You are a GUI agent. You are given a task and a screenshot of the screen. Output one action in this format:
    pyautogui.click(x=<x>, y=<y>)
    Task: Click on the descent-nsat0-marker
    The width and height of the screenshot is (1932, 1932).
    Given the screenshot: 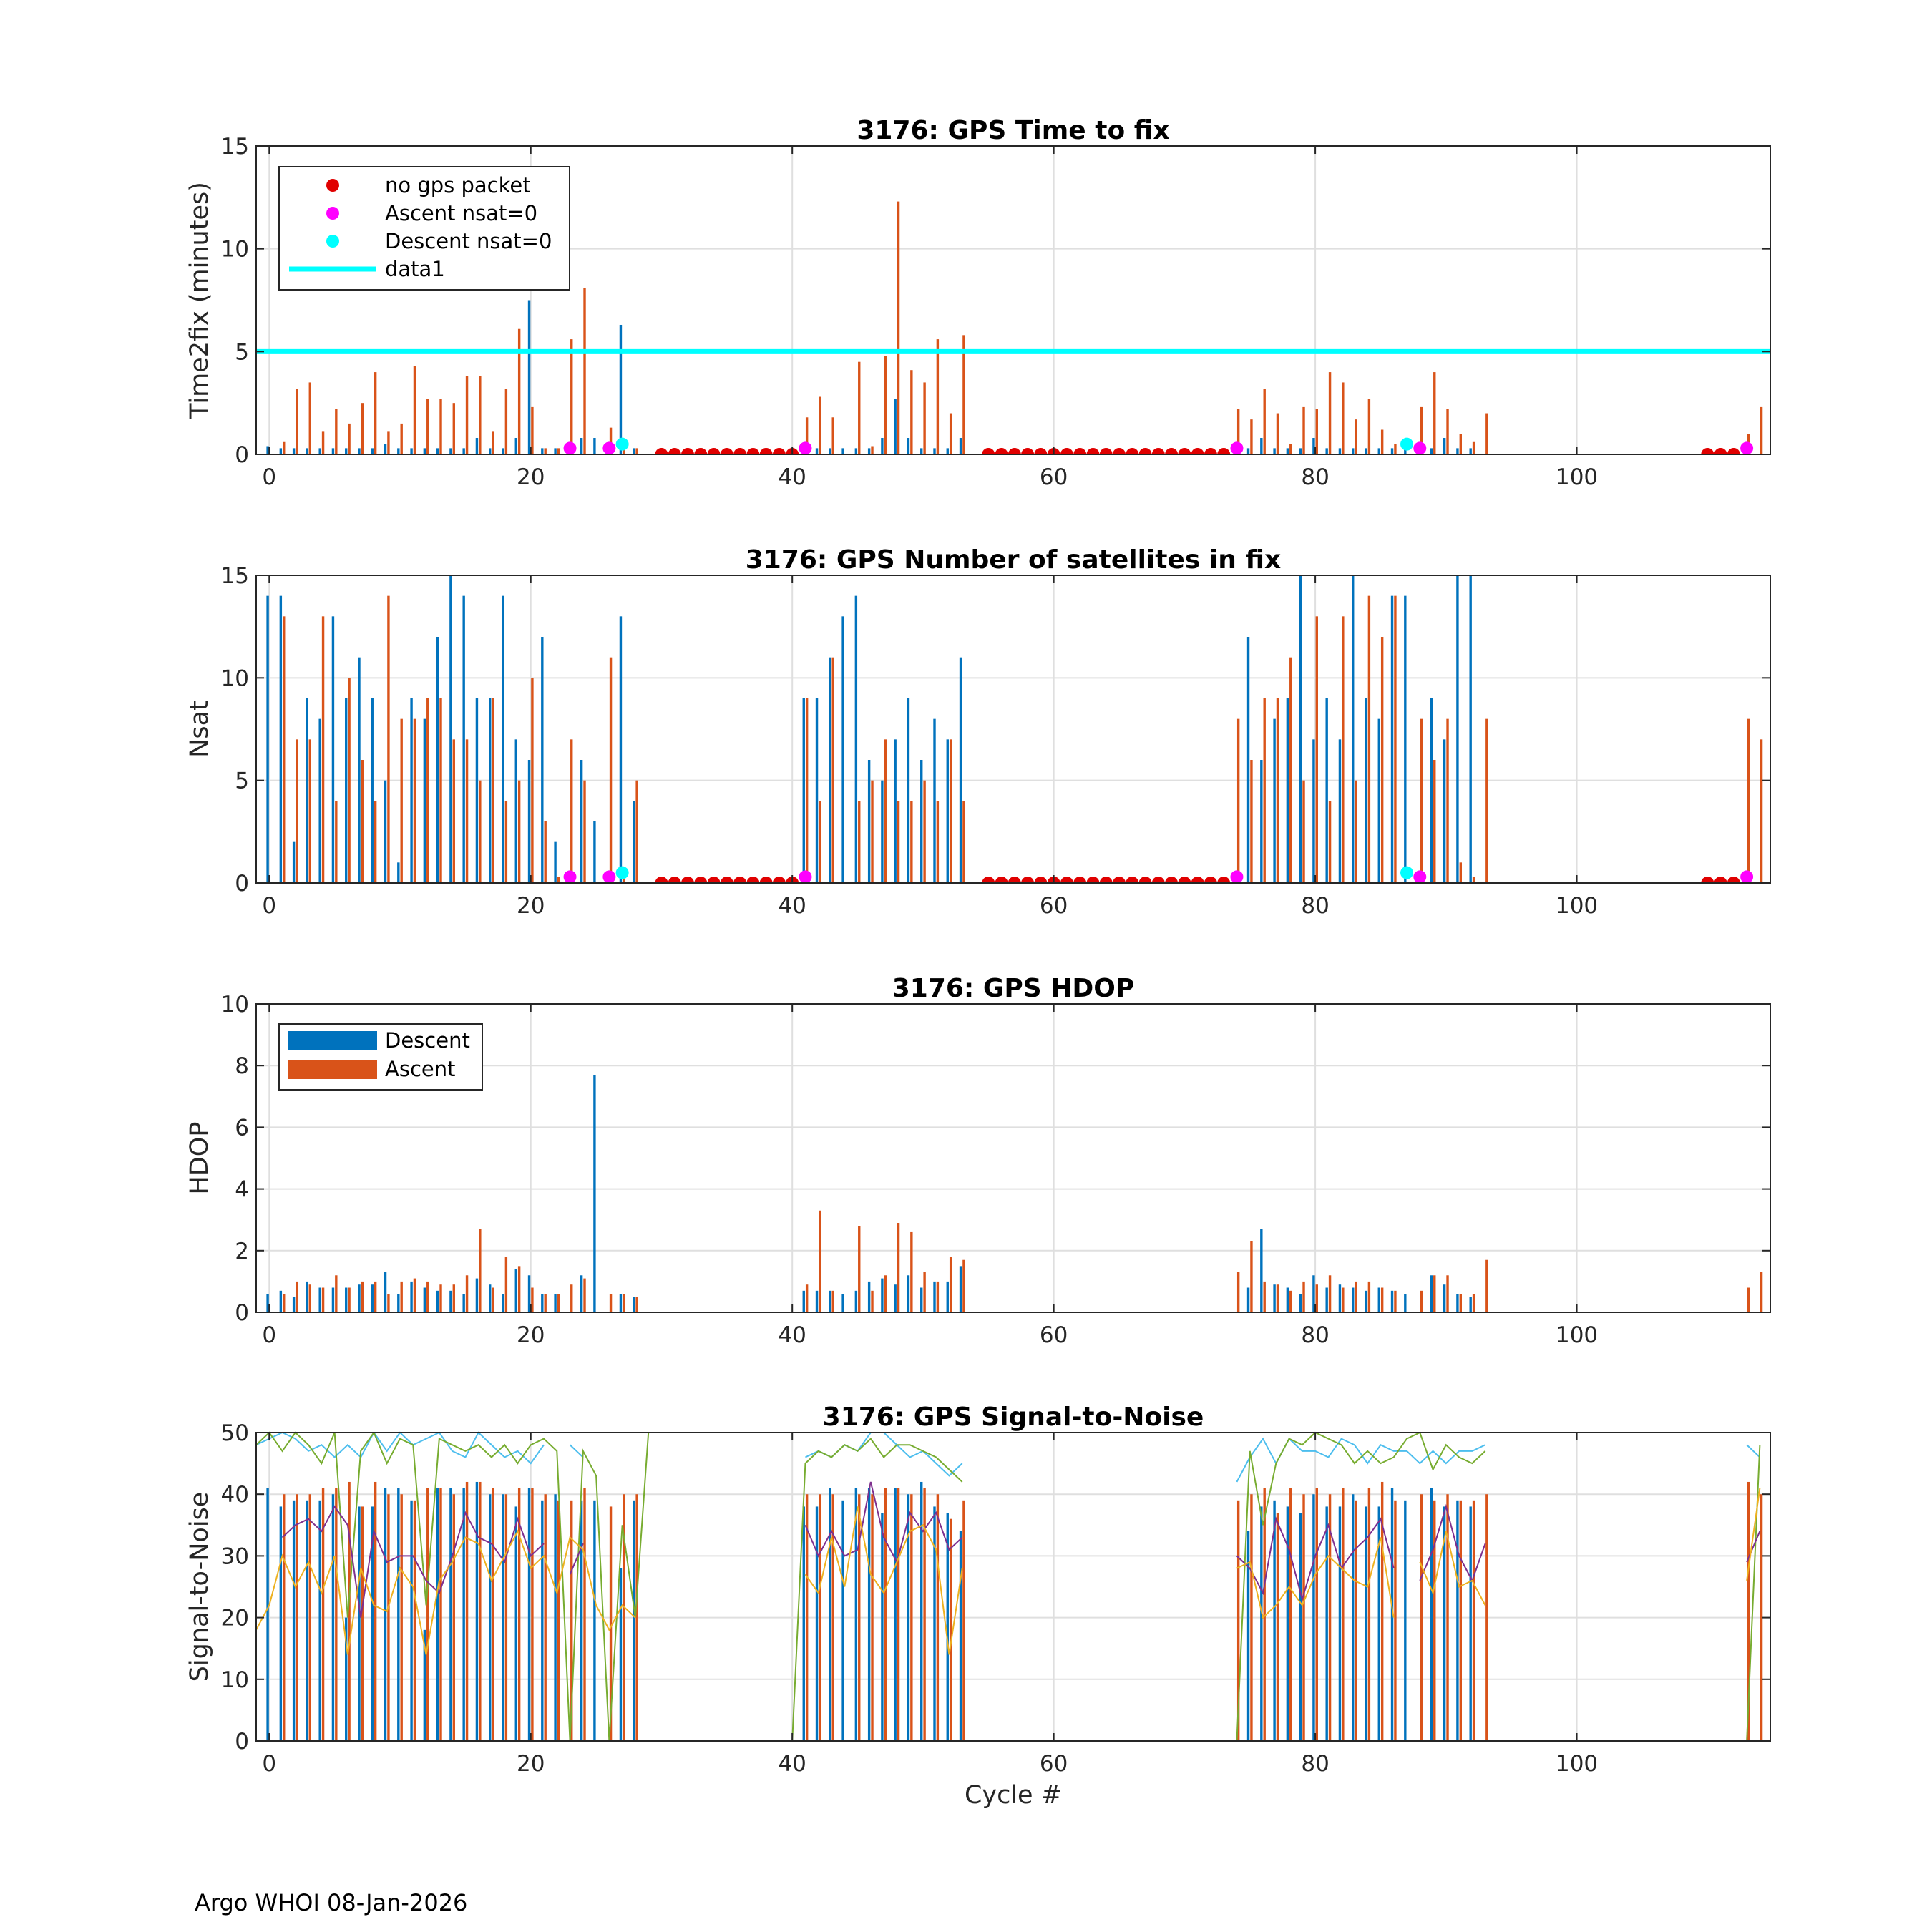 What is the action you would take?
    pyautogui.click(x=1407, y=872)
    